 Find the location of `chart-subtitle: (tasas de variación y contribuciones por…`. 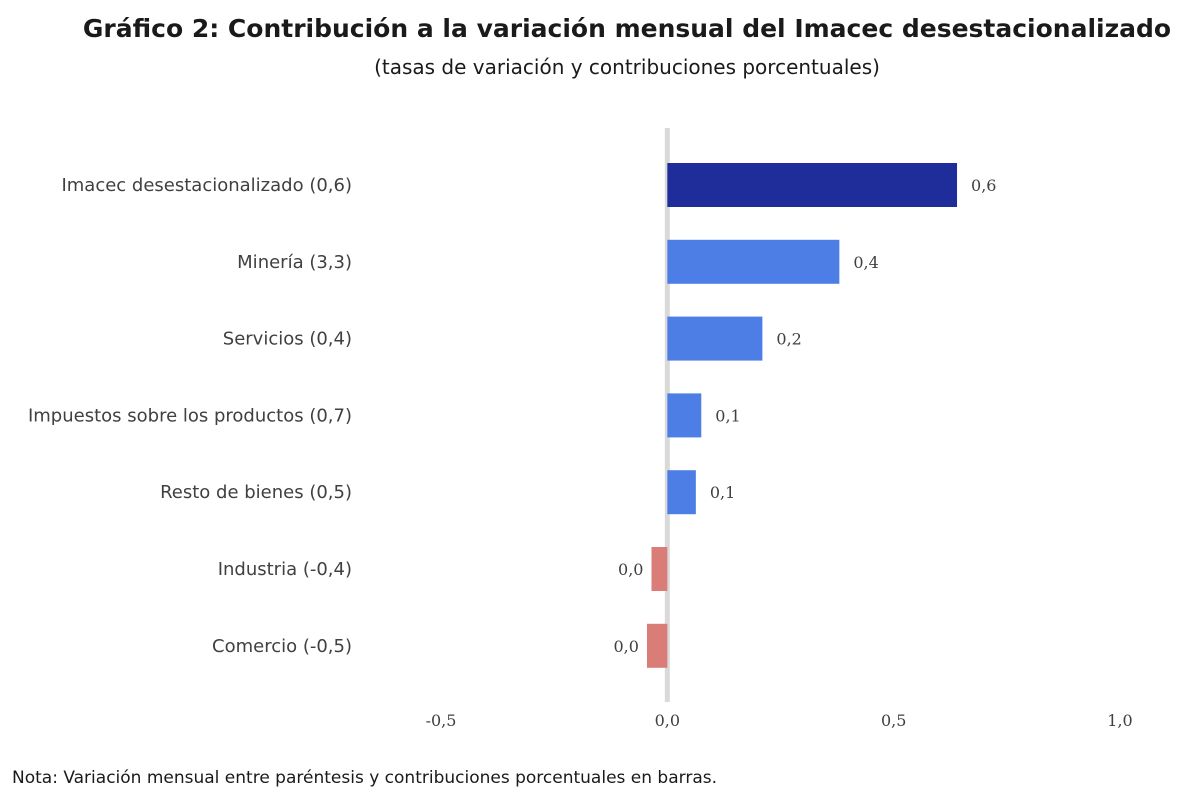

chart-subtitle: (tasas de variación y contribuciones por… is located at coordinates (627, 67).